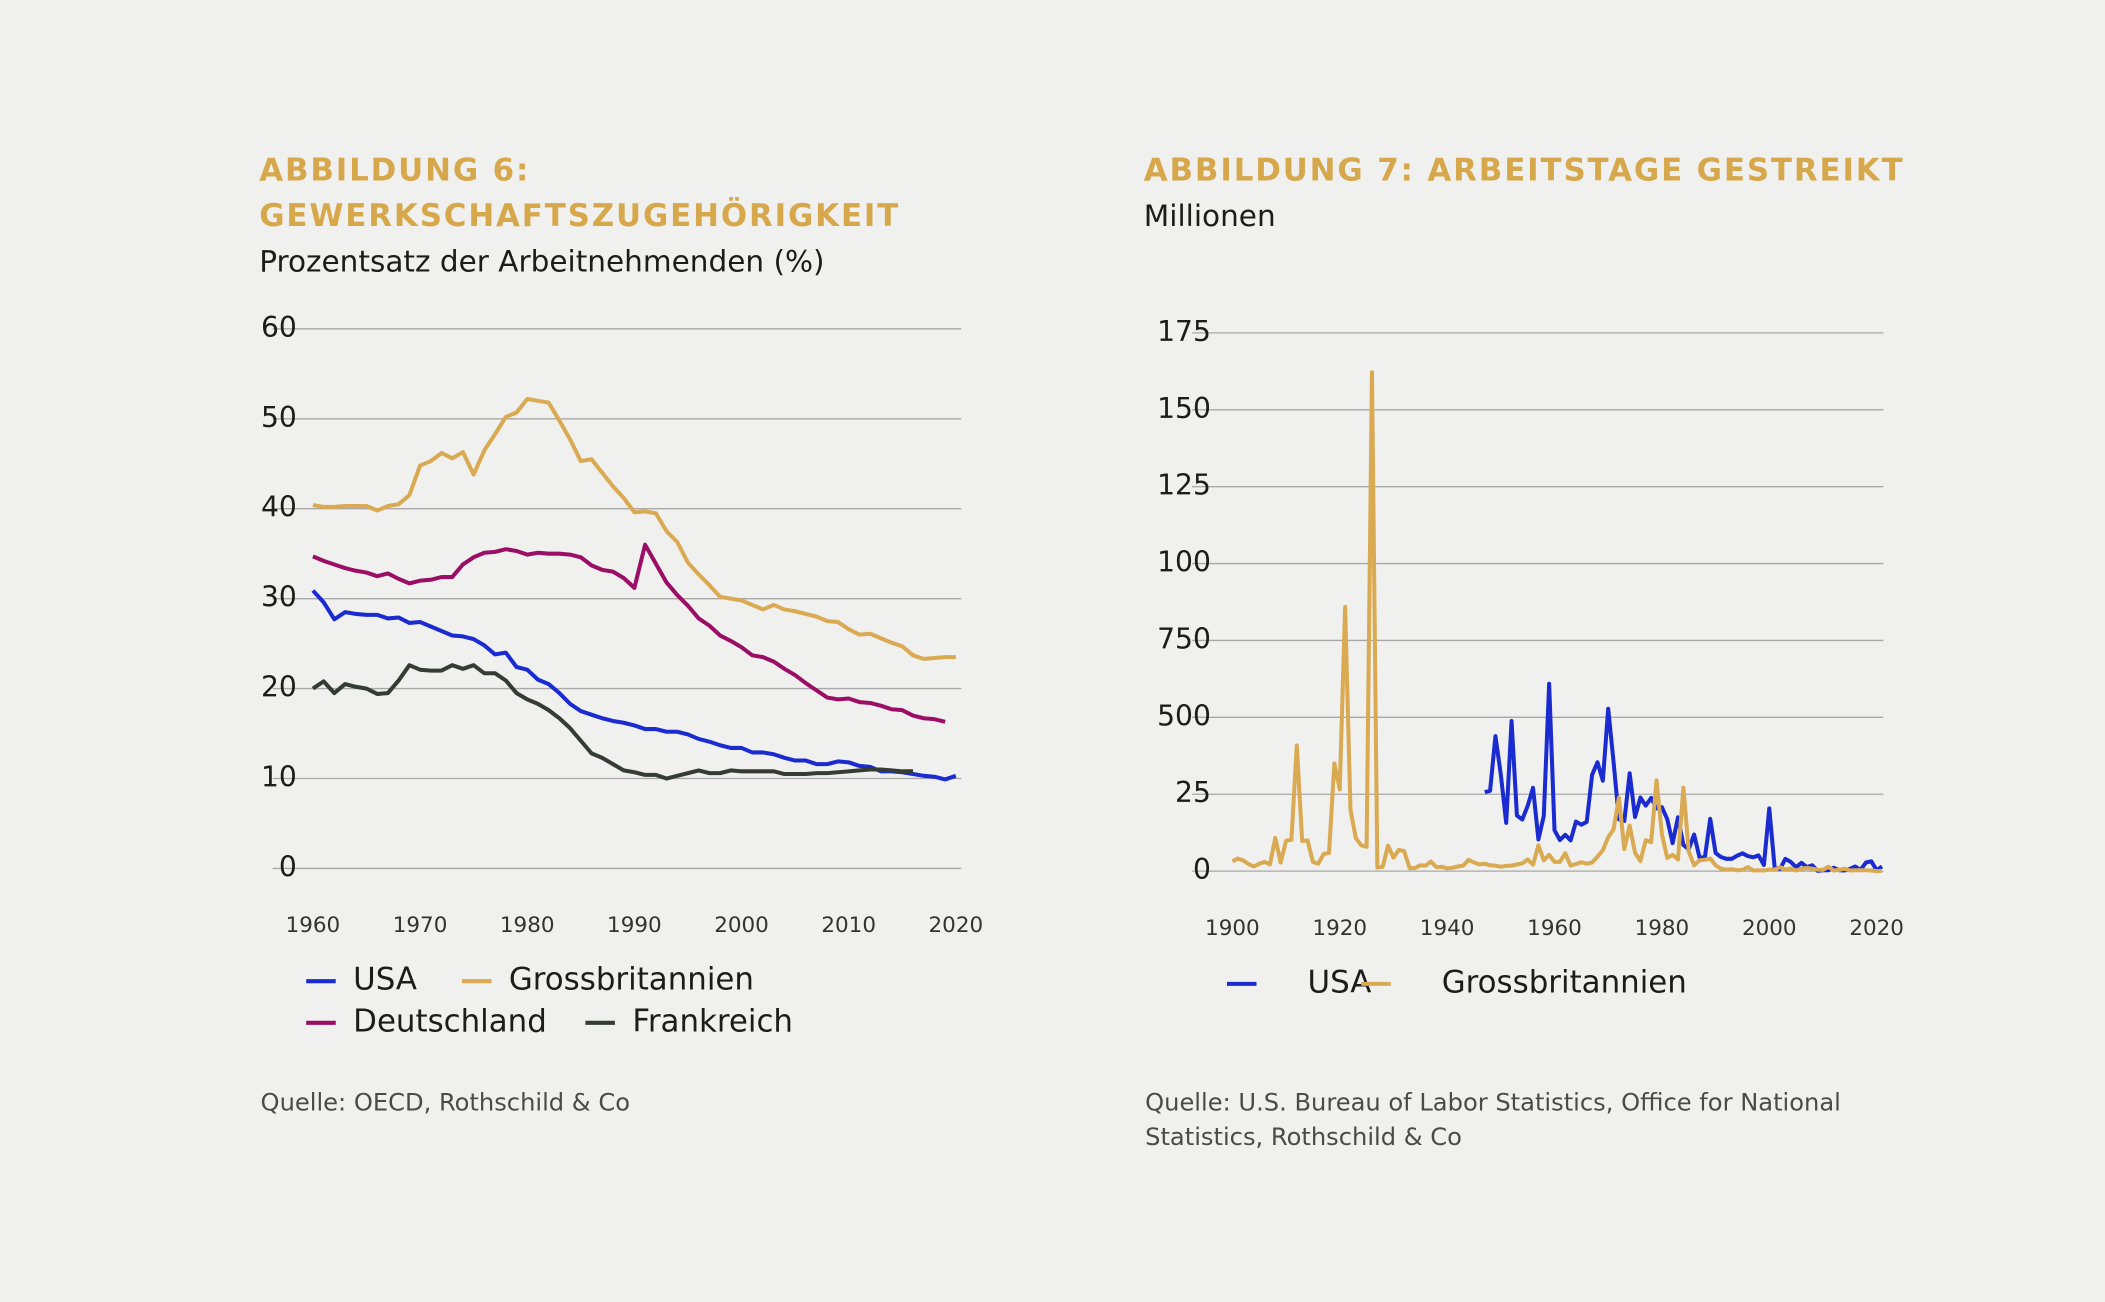 The image size is (2105, 1302). What do you see at coordinates (1524, 170) in the screenshot?
I see `chart-title: ABBILDUNG 7: ARBEITSTAGE GESTREIKT` at bounding box center [1524, 170].